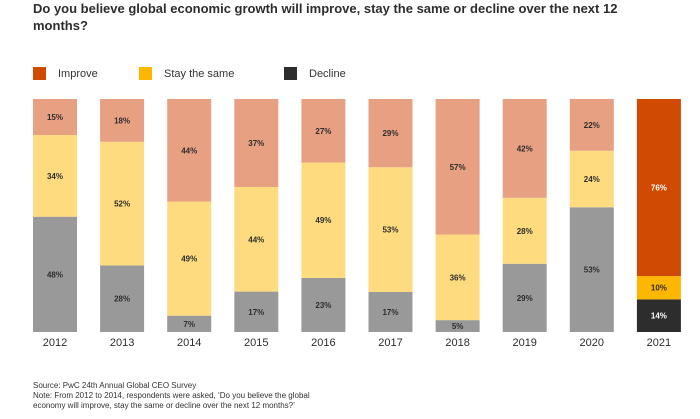 This screenshot has width=700, height=419. I want to click on data-label-2012-stay-the-same: 34%, so click(55, 176).